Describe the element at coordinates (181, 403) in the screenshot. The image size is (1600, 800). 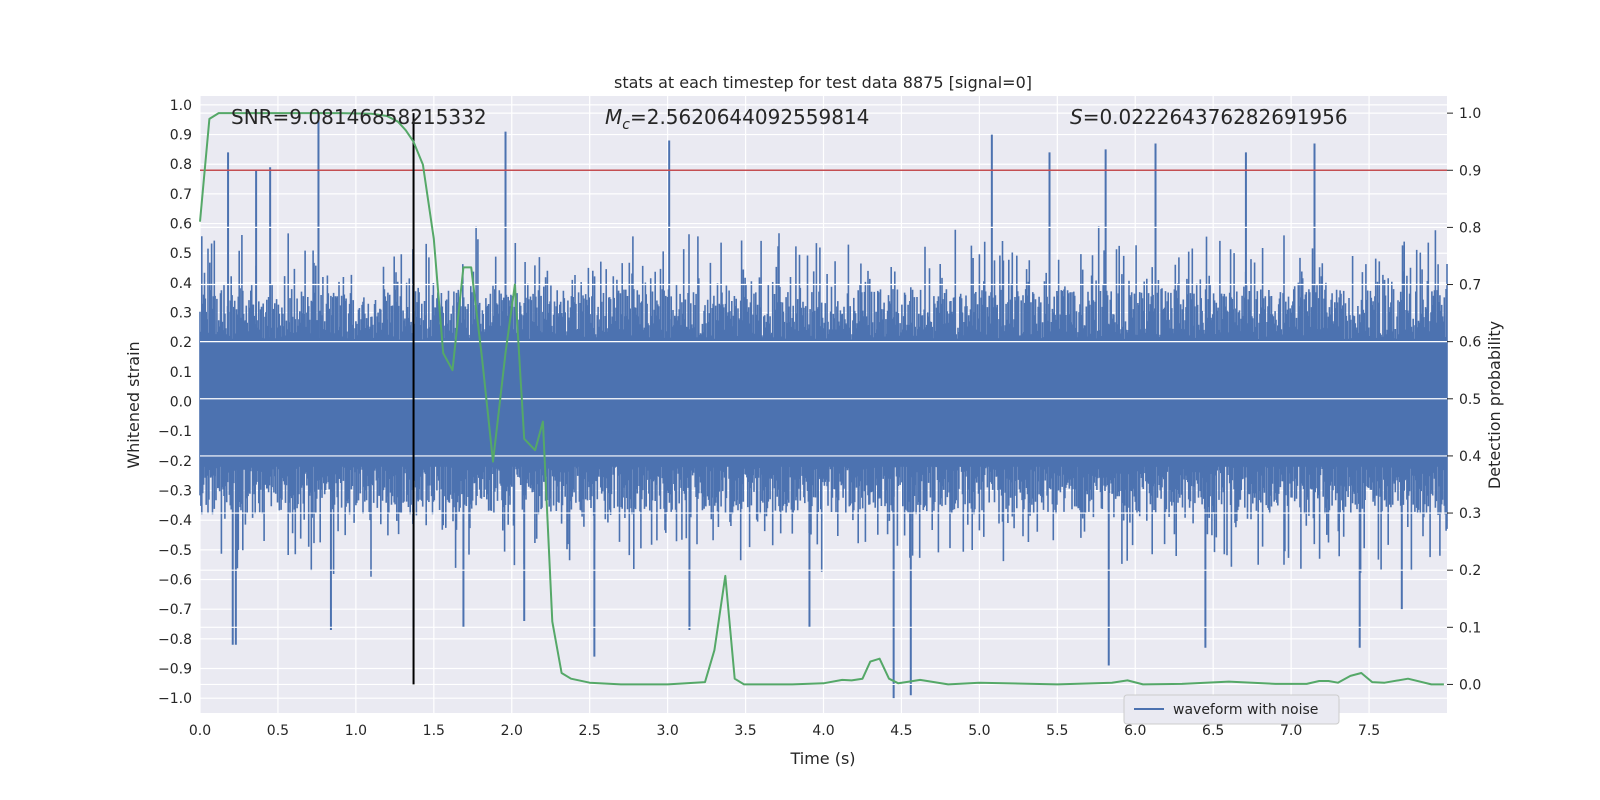
I see `y-left-tick-label: 0.0` at that location.